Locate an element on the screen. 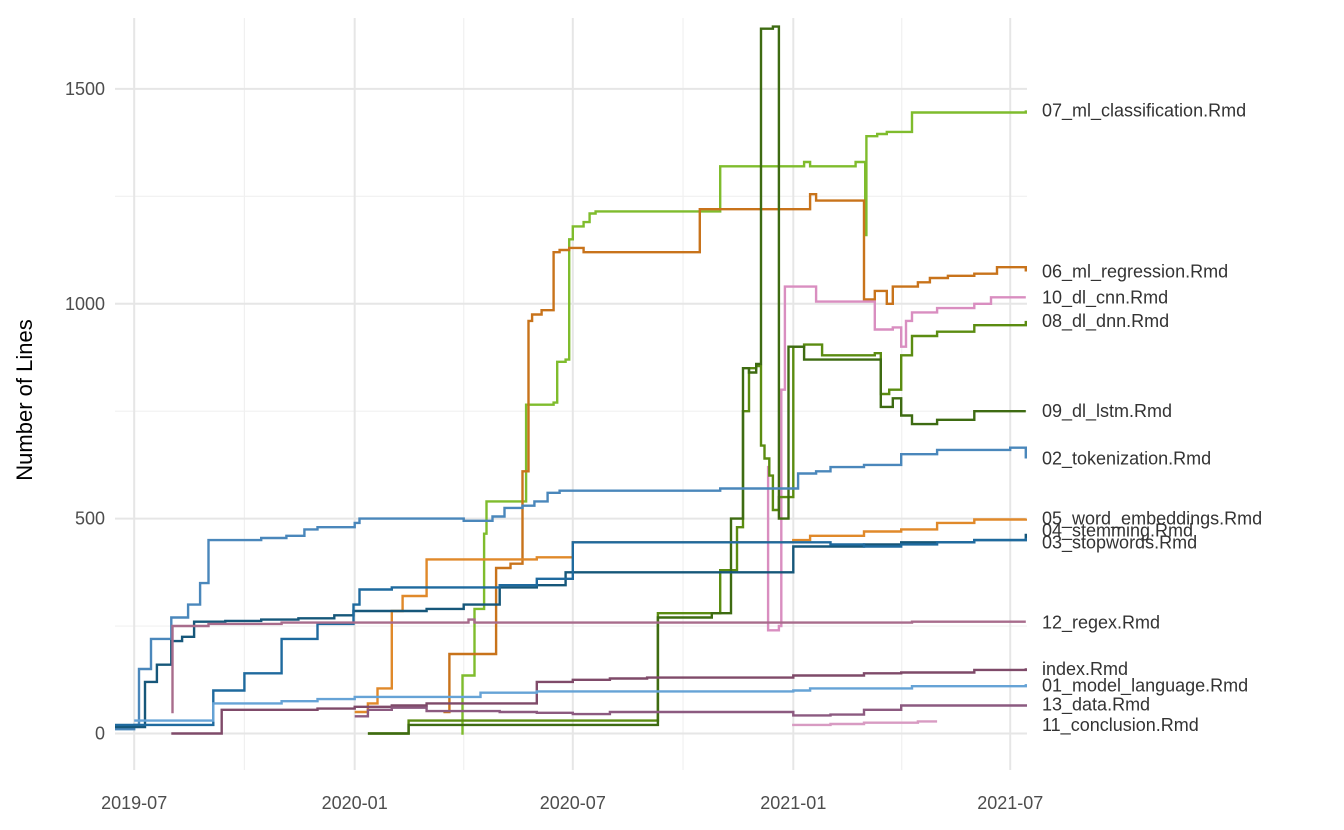 The height and width of the screenshot is (830, 1344). series-label: 07_ml_classification.Rmd is located at coordinates (1144, 110).